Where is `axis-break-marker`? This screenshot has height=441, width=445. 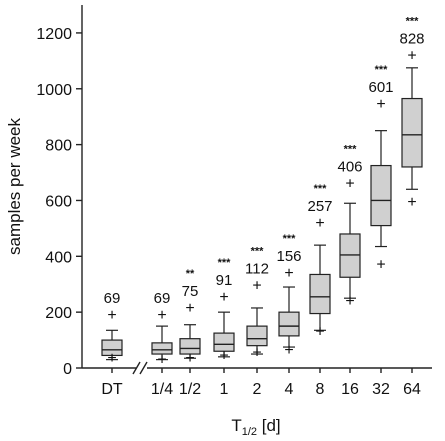
axis-break-marker is located at coordinates (140, 368).